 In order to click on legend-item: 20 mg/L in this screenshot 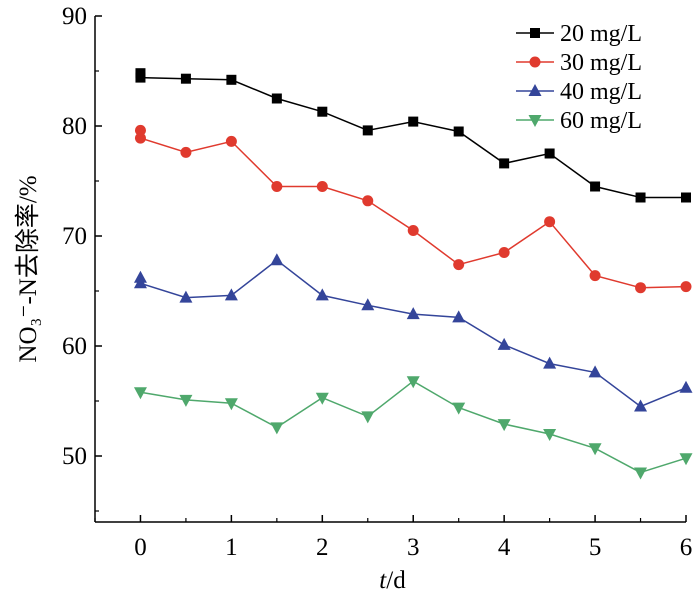, I will do `click(579, 34)`.